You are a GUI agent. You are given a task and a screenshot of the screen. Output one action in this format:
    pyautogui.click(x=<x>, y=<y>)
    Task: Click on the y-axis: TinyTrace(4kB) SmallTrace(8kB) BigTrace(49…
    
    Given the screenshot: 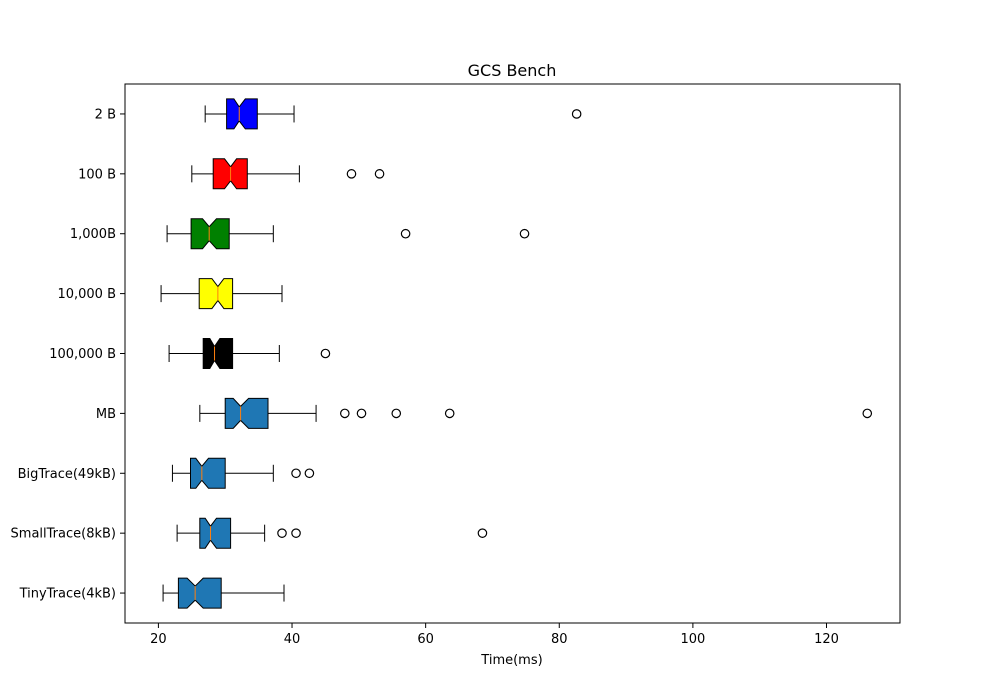 What is the action you would take?
    pyautogui.click(x=68, y=354)
    